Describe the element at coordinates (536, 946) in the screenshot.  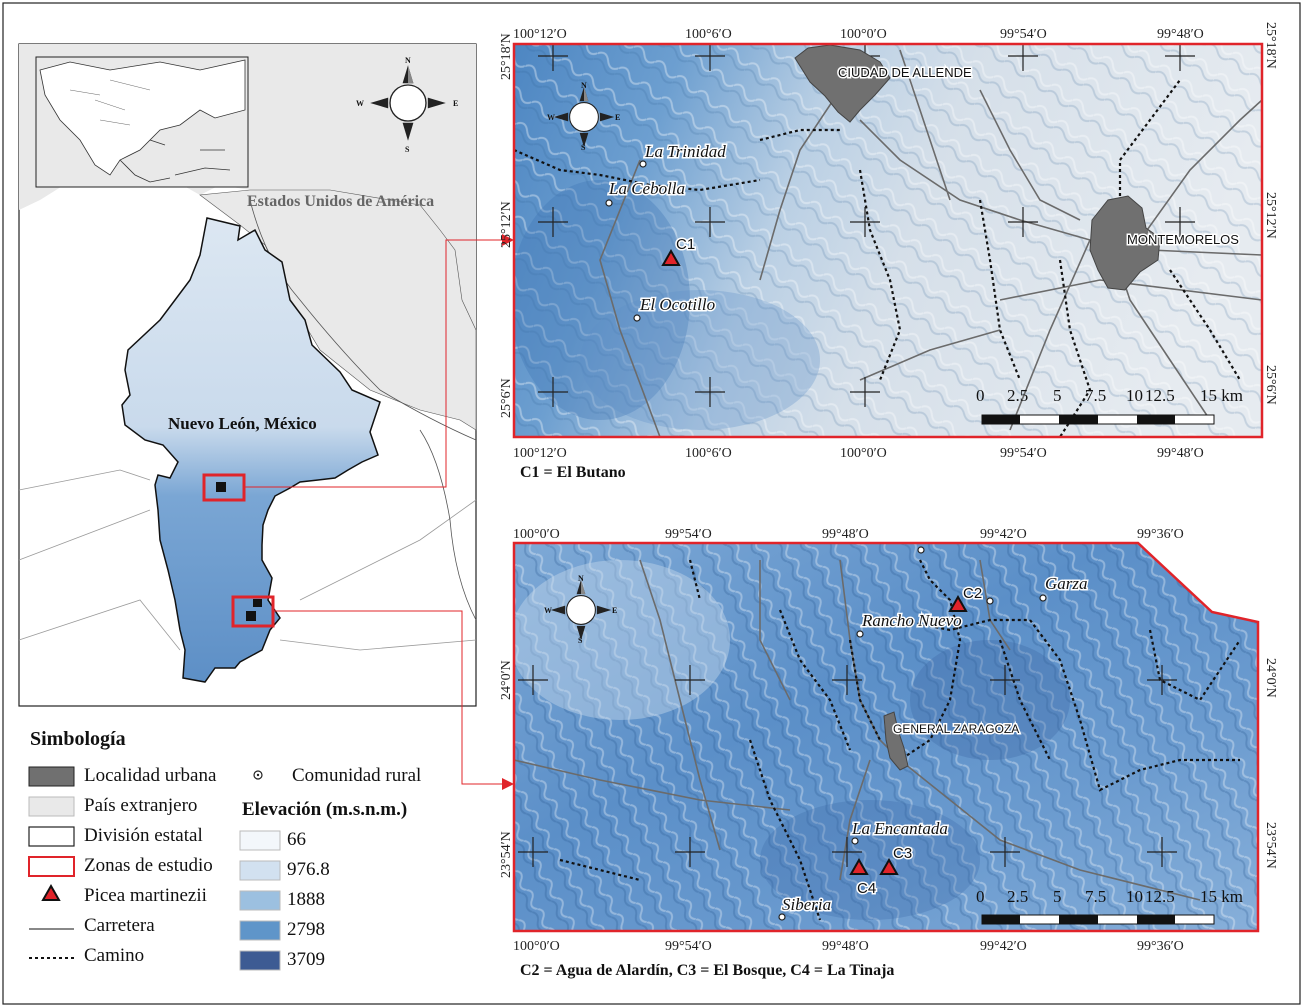
I see `bot-x-tick-bottom: 100°0′O` at that location.